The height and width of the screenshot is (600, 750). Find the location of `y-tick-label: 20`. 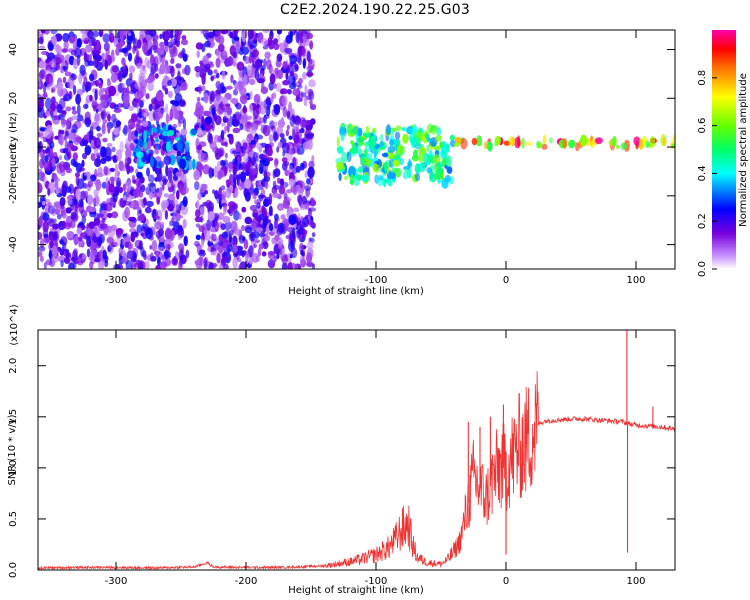

y-tick-label: 20 is located at coordinates (13, 98).